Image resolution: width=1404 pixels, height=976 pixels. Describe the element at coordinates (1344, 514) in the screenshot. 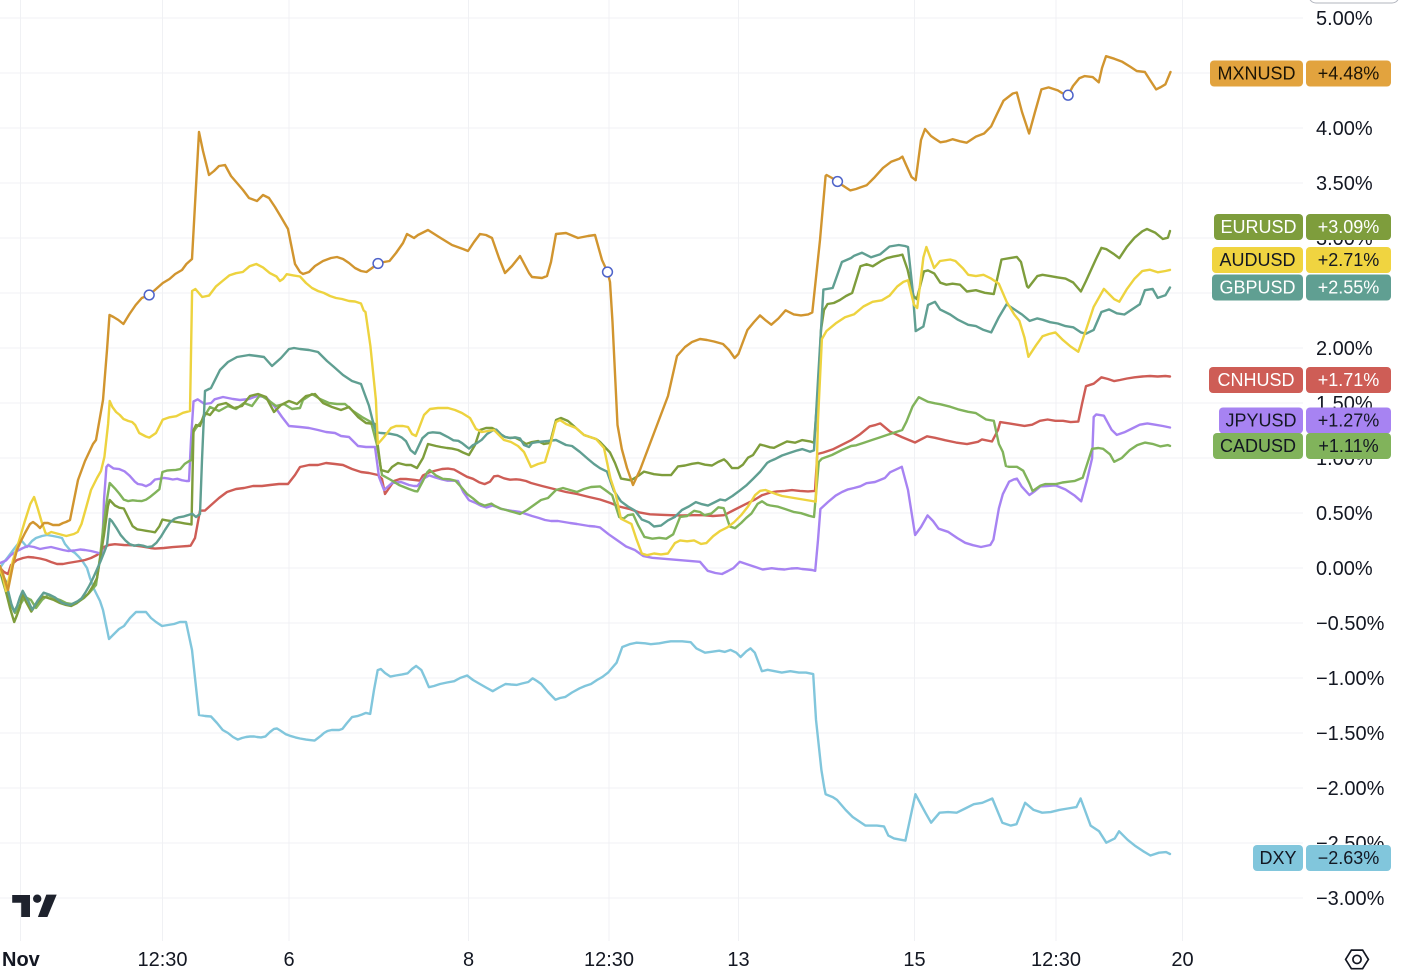

I see `svg-text: 0.50%` at that location.